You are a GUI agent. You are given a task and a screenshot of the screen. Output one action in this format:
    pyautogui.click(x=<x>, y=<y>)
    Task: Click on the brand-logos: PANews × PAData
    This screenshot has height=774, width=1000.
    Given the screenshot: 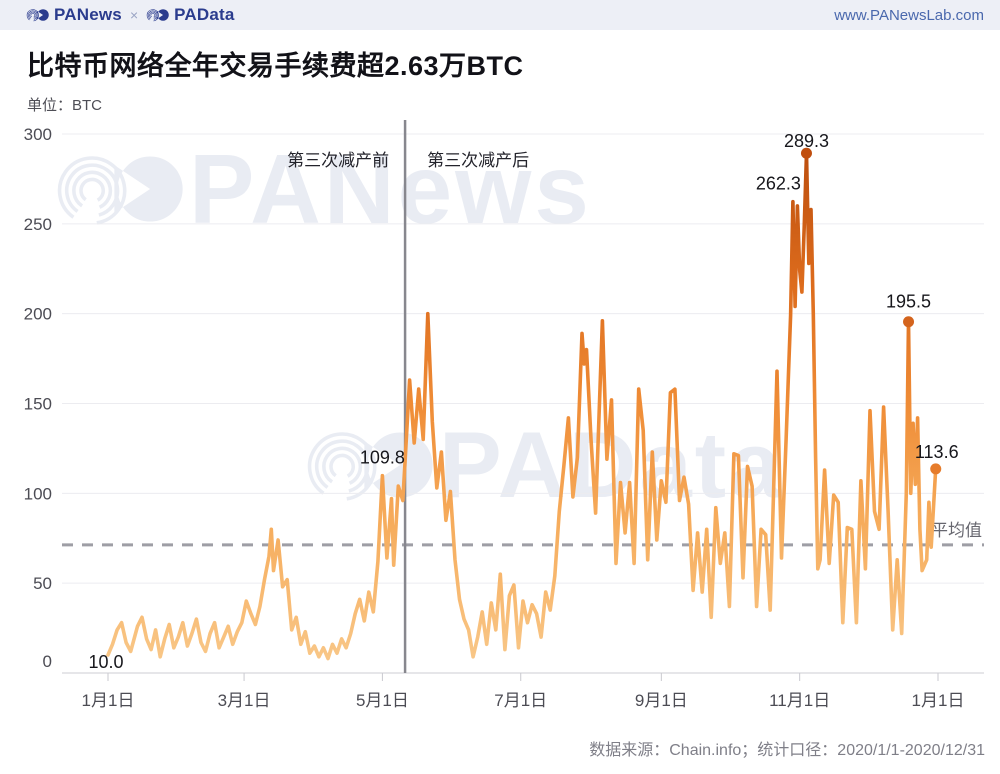 What is the action you would take?
    pyautogui.click(x=130, y=15)
    